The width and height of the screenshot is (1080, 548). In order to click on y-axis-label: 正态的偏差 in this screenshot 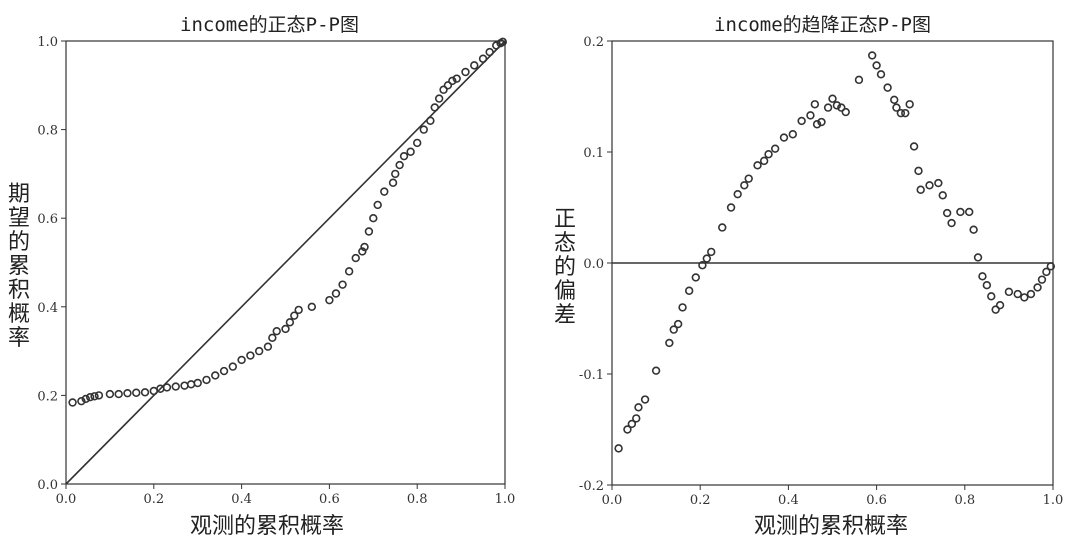, I will do `click(564, 267)`.